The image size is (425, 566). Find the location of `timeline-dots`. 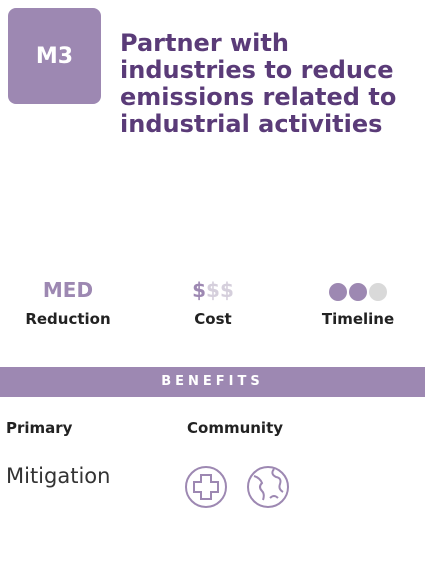

timeline-dots is located at coordinates (356, 290).